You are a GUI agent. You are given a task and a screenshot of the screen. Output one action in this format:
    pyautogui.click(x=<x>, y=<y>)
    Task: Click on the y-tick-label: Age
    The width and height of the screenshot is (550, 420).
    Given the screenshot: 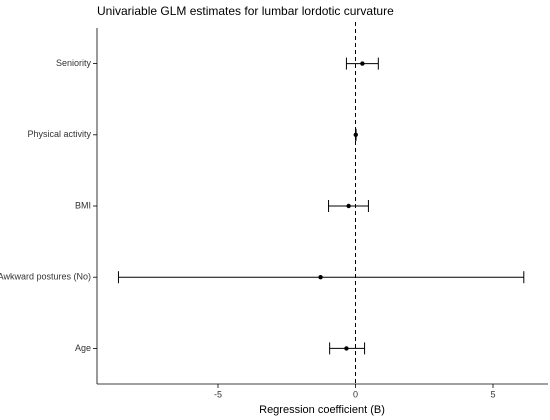 What is the action you would take?
    pyautogui.click(x=83, y=348)
    